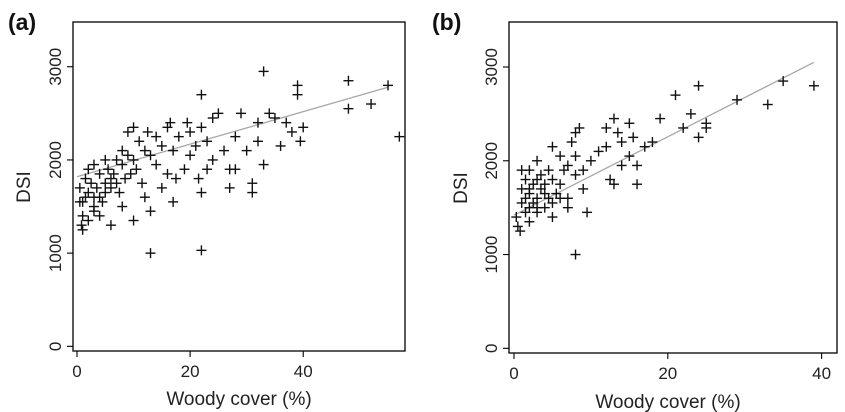 The height and width of the screenshot is (412, 845). Describe the element at coordinates (821, 373) in the screenshot. I see `x-tick-label-b-2: 40` at that location.